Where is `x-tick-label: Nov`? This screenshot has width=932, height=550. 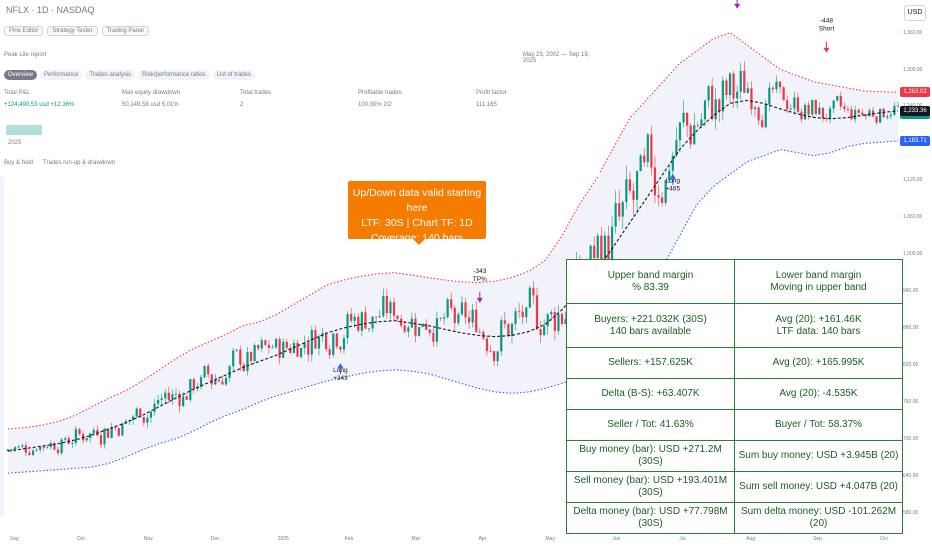 x-tick-label: Nov is located at coordinates (148, 539).